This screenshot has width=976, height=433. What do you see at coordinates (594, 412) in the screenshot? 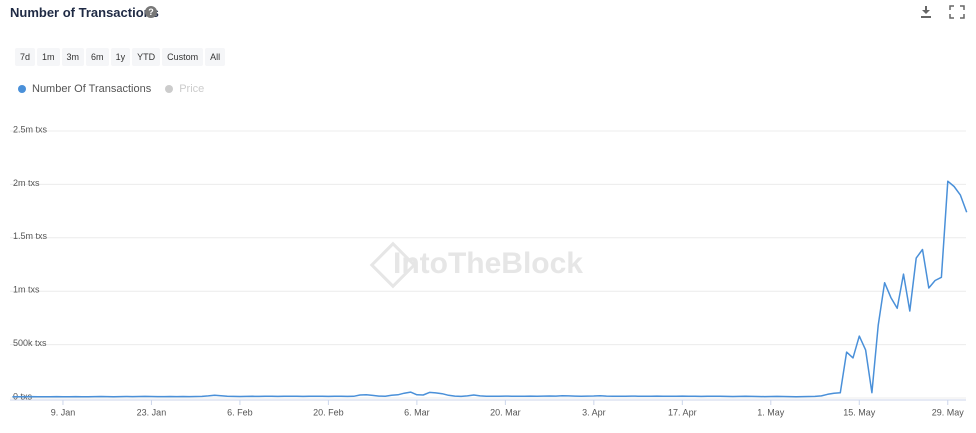
I see `x-tick-label: 3. Apr` at bounding box center [594, 412].